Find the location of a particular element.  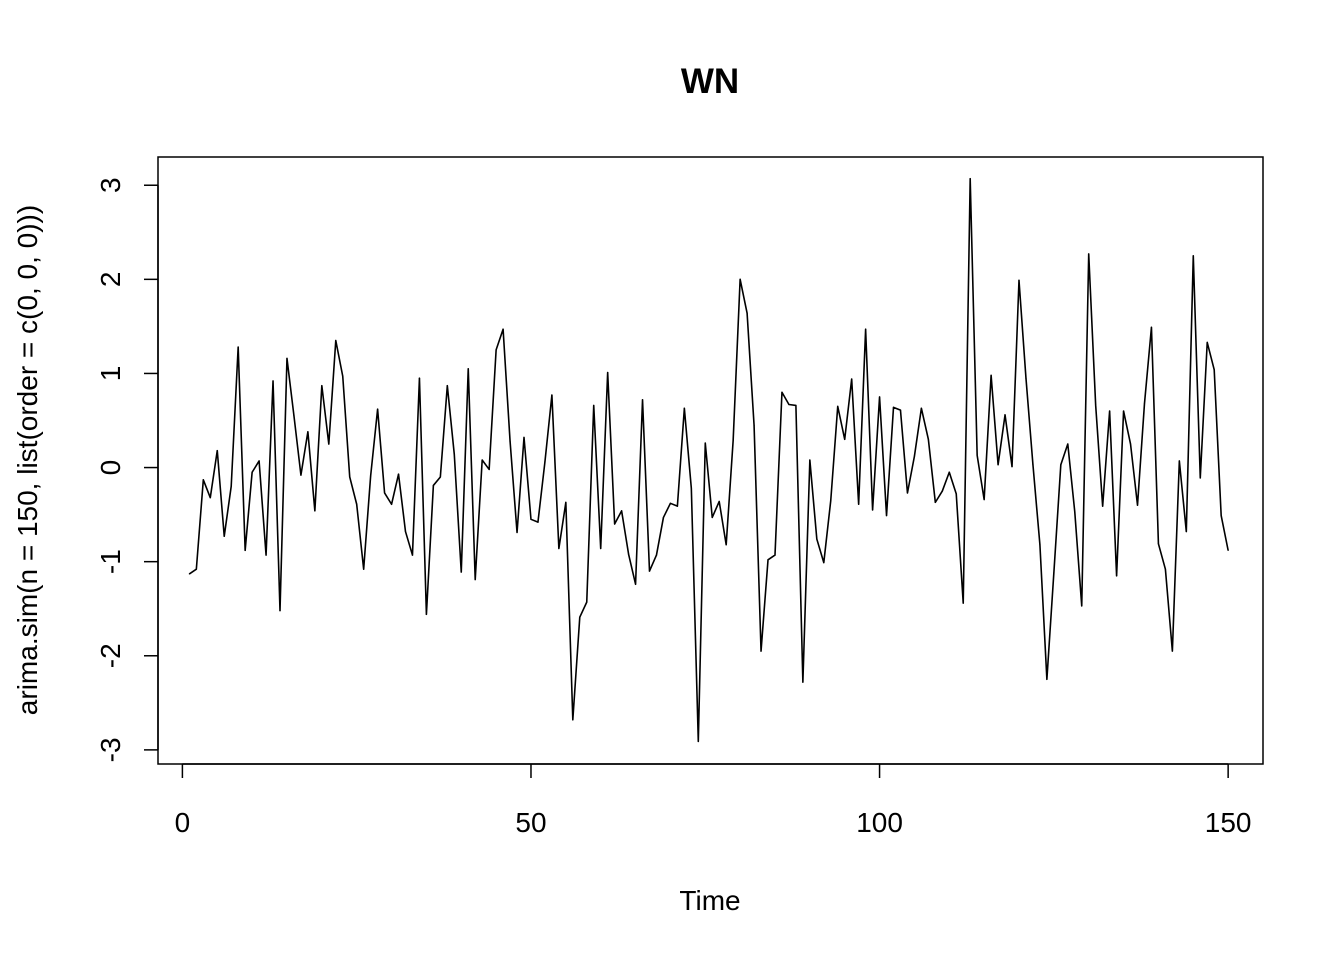

chart-title: WN is located at coordinates (710, 81).